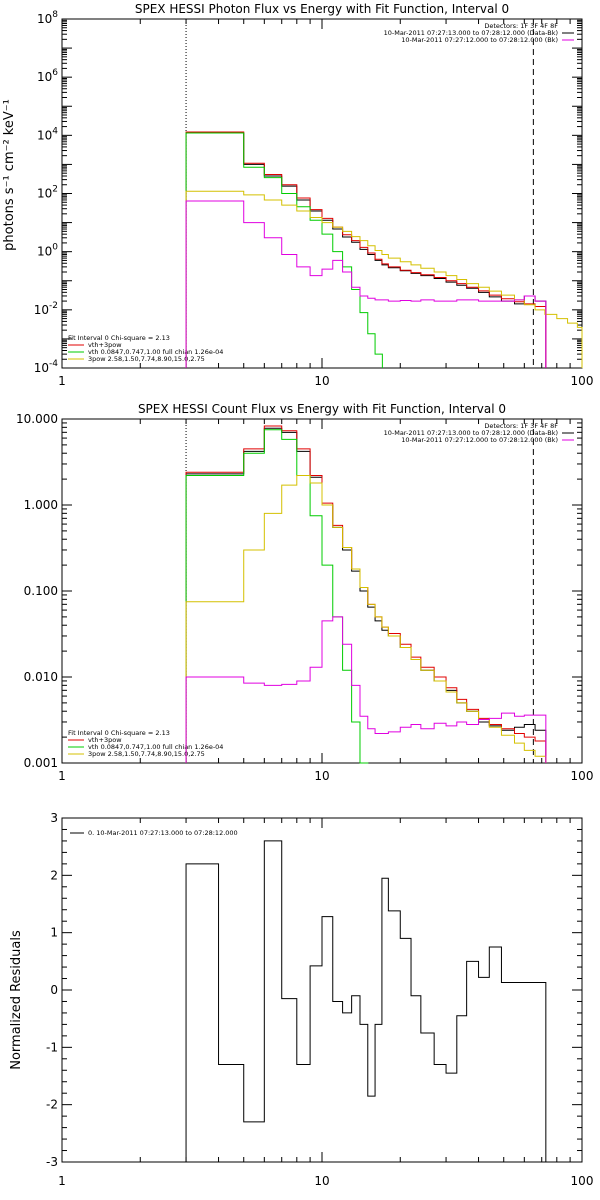 The height and width of the screenshot is (1200, 600). What do you see at coordinates (54, 933) in the screenshot?
I see `residuals-y-tick-label: 1` at bounding box center [54, 933].